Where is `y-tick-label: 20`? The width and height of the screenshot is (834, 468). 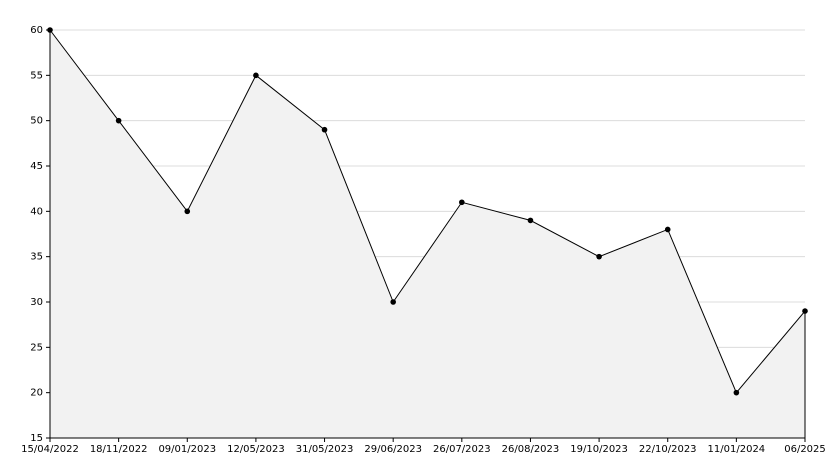 y-tick-label: 20 is located at coordinates (36, 393).